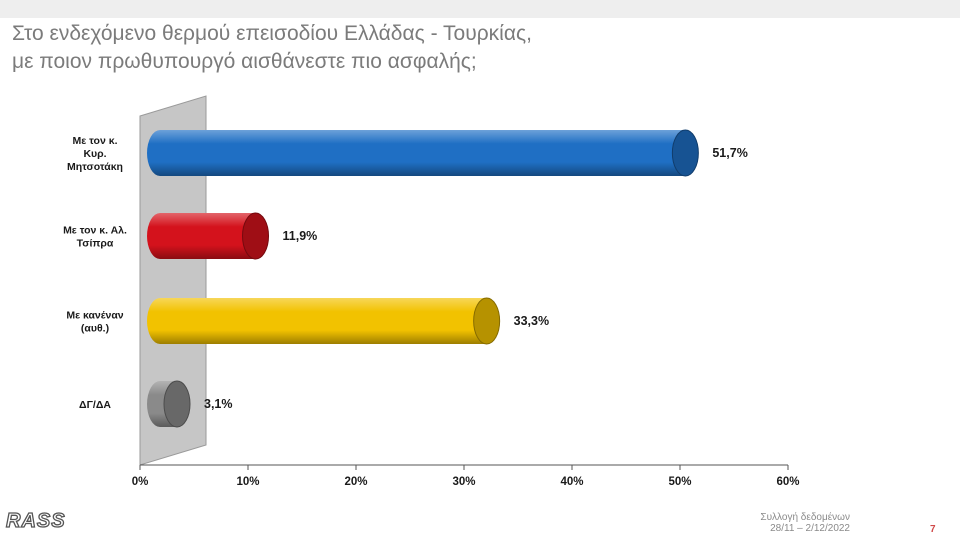  What do you see at coordinates (95, 167) in the screenshot?
I see `category-label-line: Μητσοτάκη` at bounding box center [95, 167].